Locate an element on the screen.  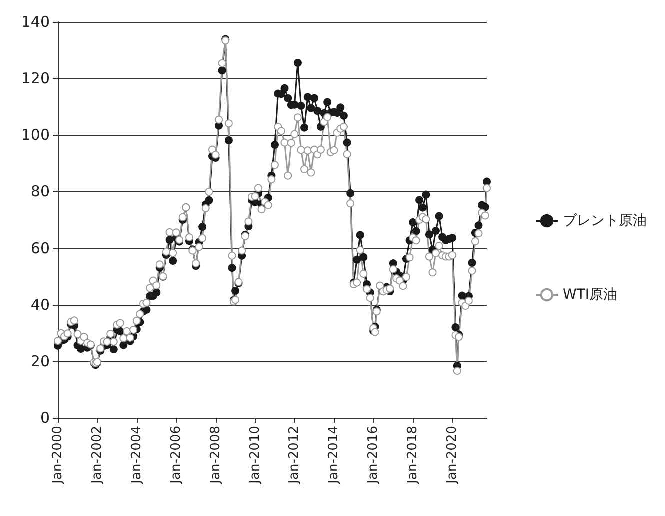
y-tick-label: 140 is located at coordinates (35, 22).